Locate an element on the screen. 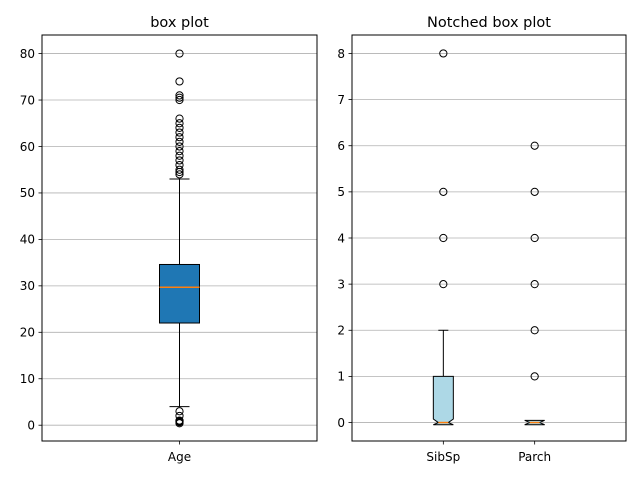 The height and width of the screenshot is (480, 640). x-tick-label: Parch is located at coordinates (534, 457).